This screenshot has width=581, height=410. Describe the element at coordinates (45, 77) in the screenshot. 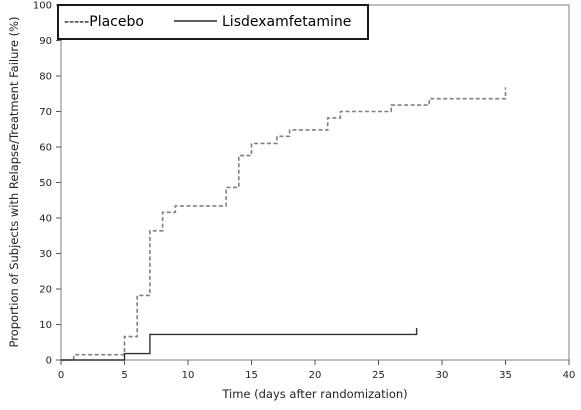

I see `y-tick-label-80: 80` at that location.